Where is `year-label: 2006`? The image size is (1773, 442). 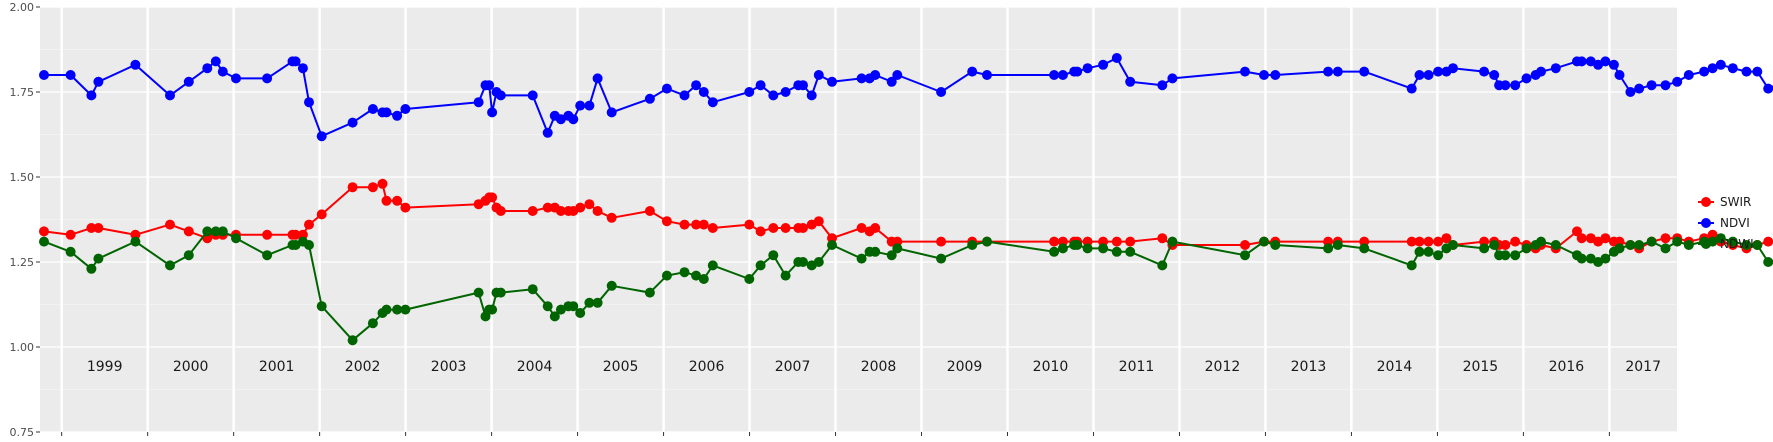
year-label: 2006 is located at coordinates (707, 367).